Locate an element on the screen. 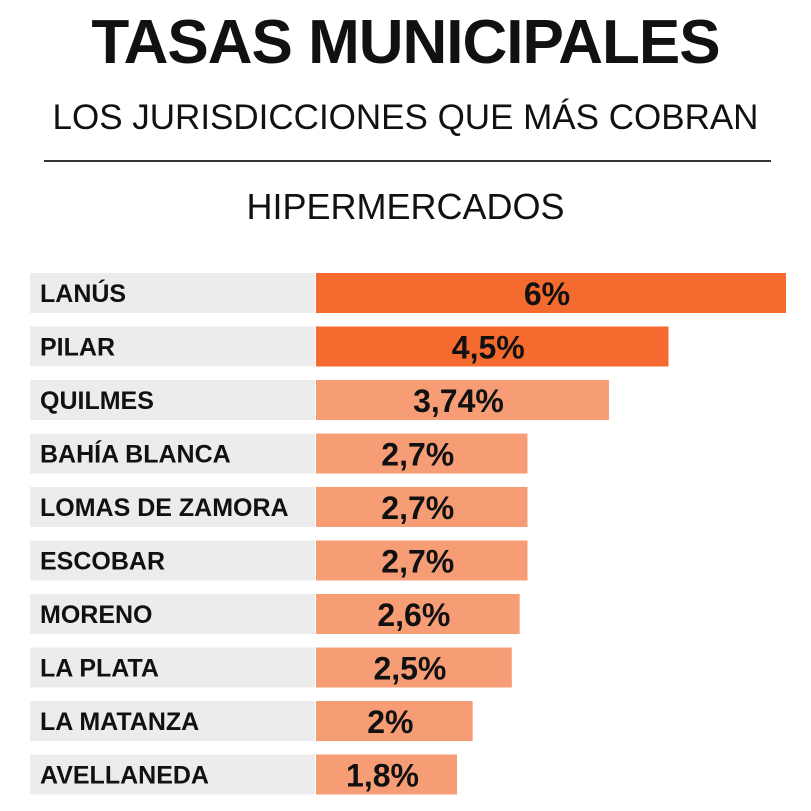  value-label: 2,6% is located at coordinates (413, 615).